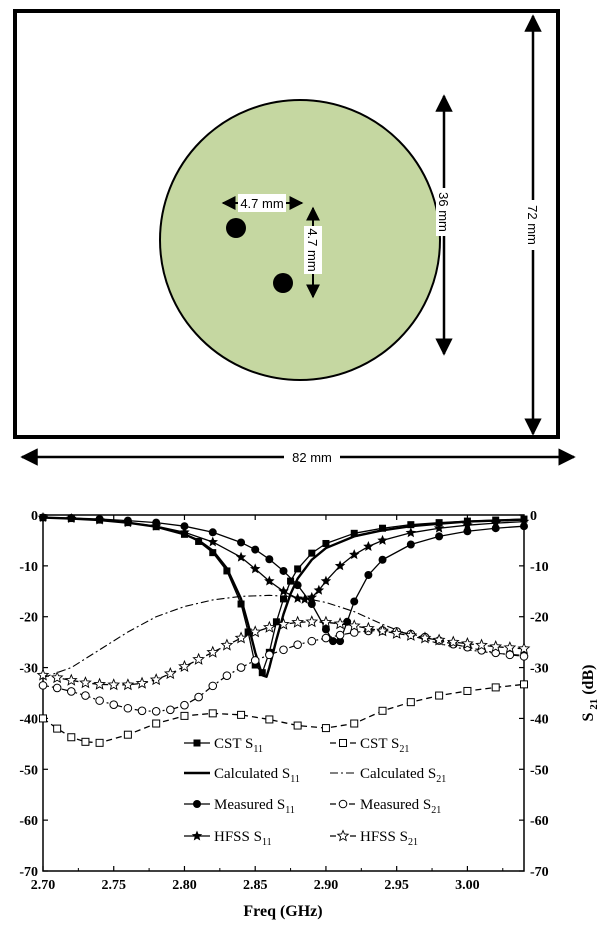  What do you see at coordinates (290, 810) in the screenshot?
I see `legend-label-subscript: 11` at bounding box center [290, 810].